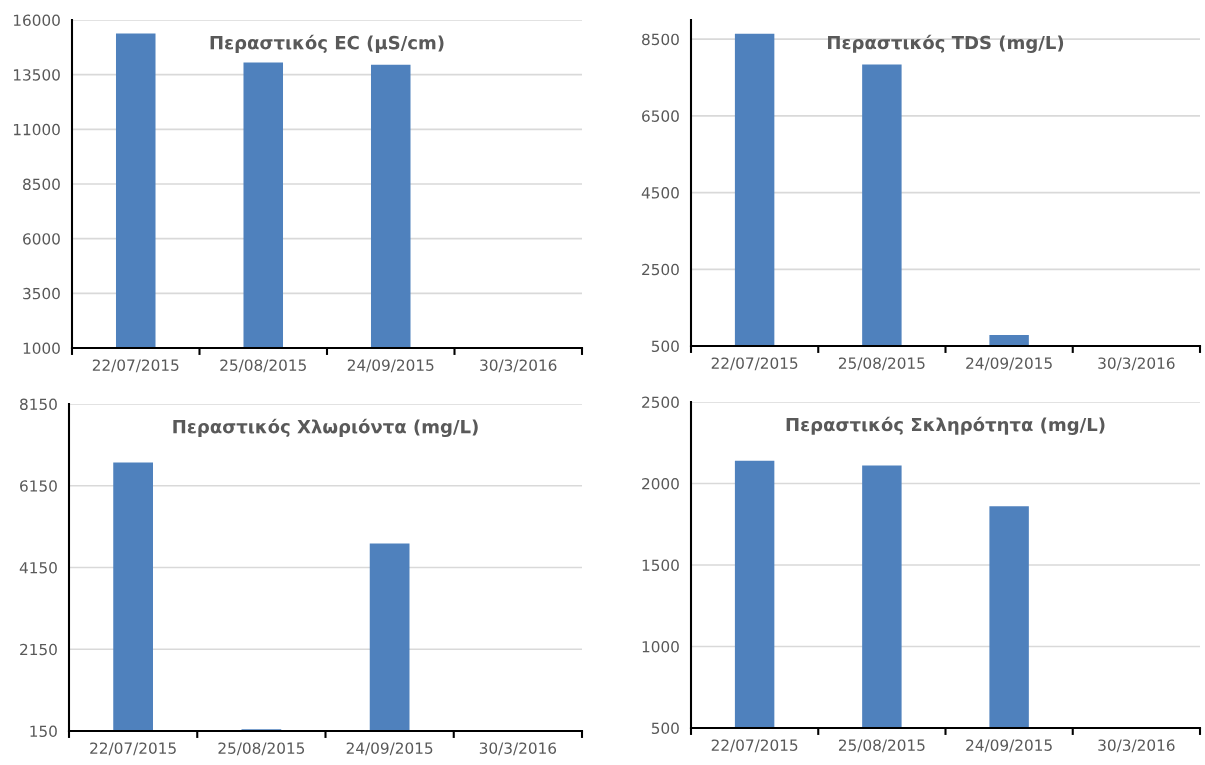  Describe the element at coordinates (38, 404) in the screenshot. I see `y-tick-label: 8150` at that location.